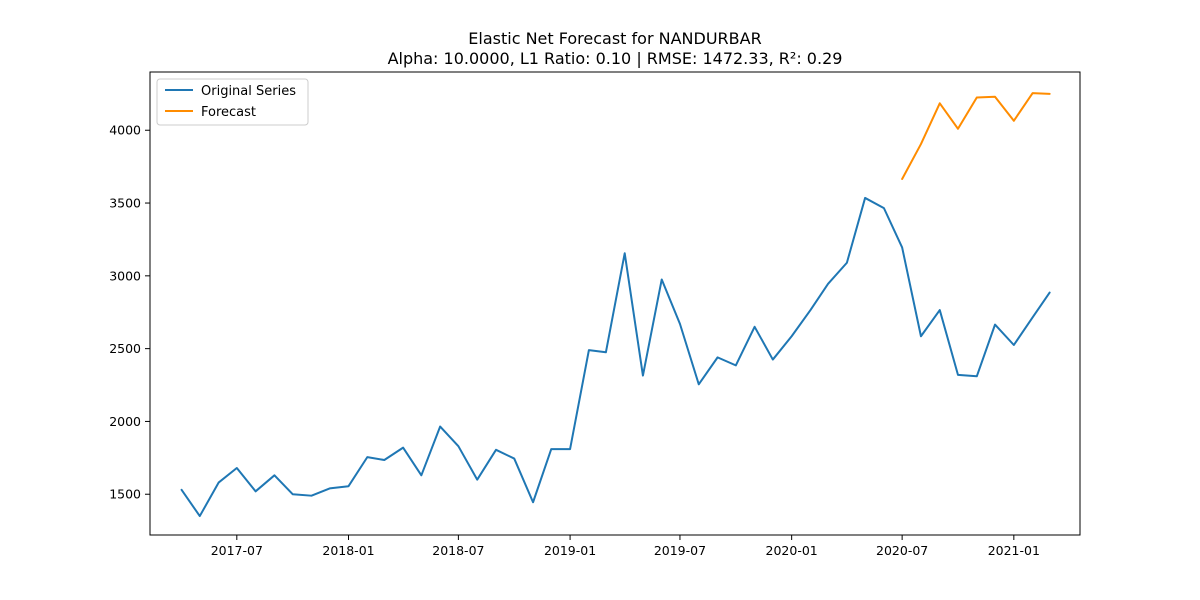 Image resolution: width=1200 pixels, height=600 pixels. Describe the element at coordinates (902, 550) in the screenshot. I see `x-tick-label: 2020-07` at that location.